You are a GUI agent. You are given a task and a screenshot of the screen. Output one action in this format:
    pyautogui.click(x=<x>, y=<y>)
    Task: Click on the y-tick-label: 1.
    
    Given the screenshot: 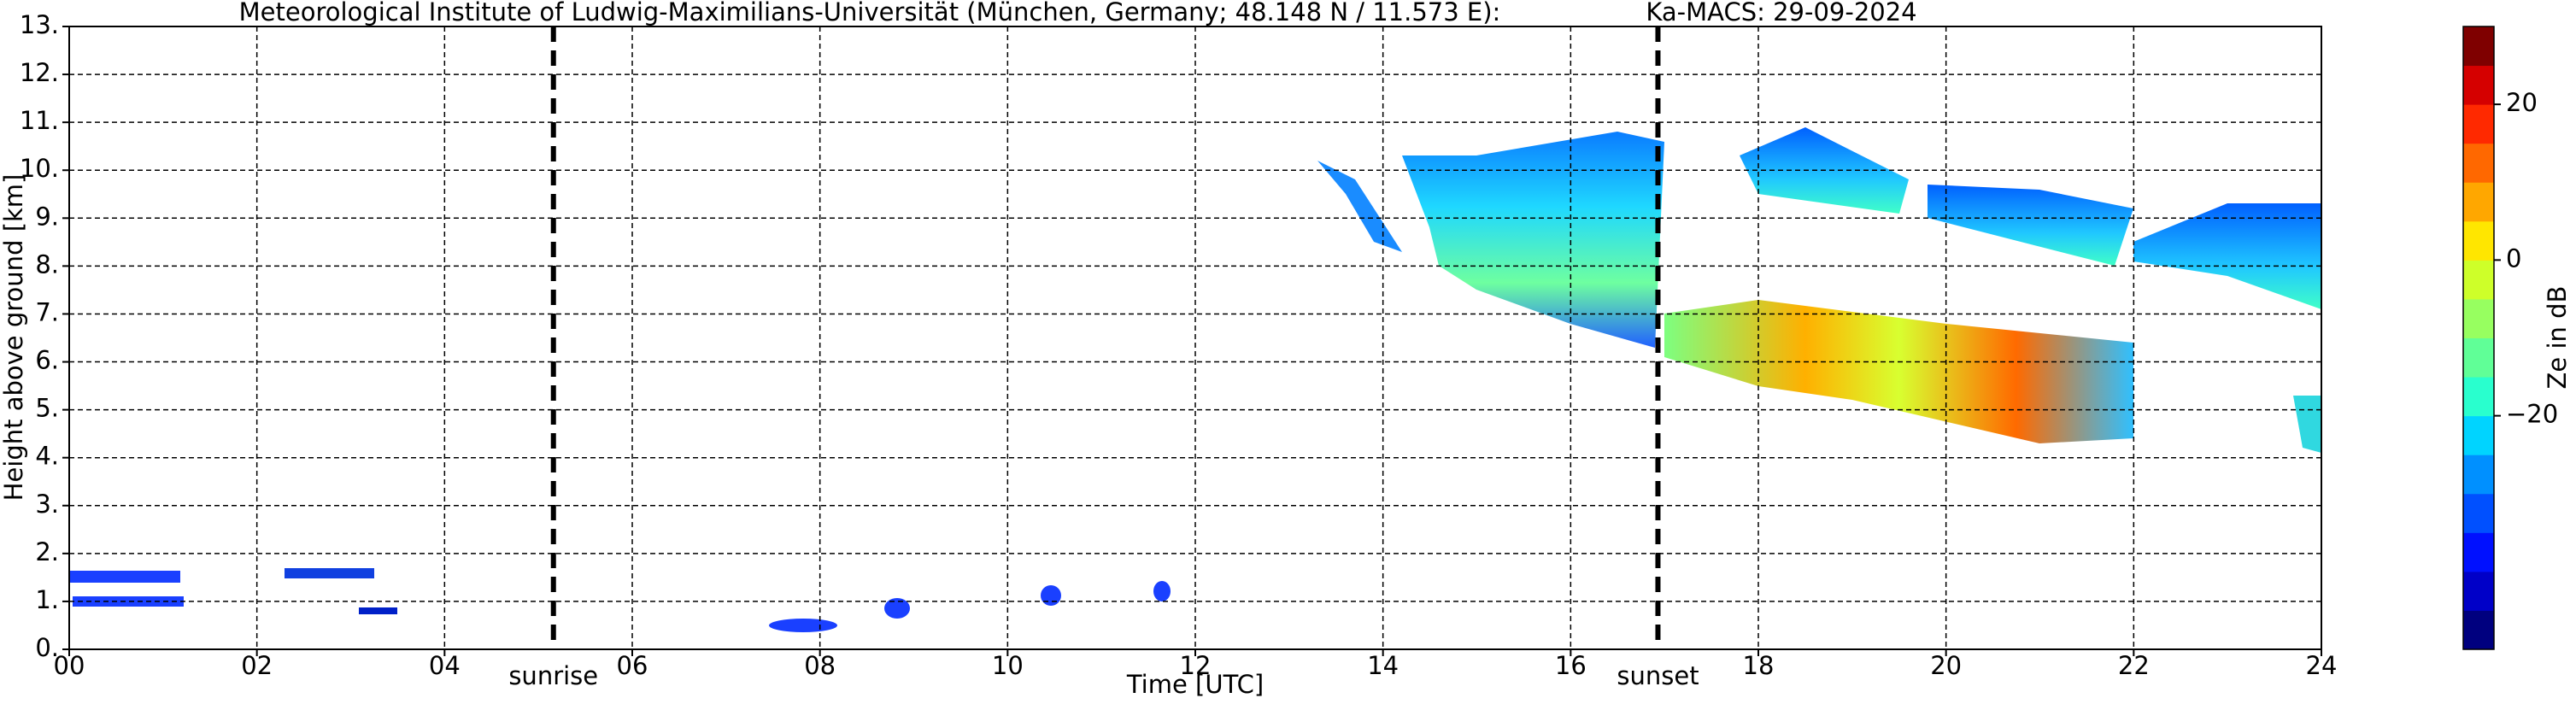 What is the action you would take?
    pyautogui.click(x=47, y=599)
    